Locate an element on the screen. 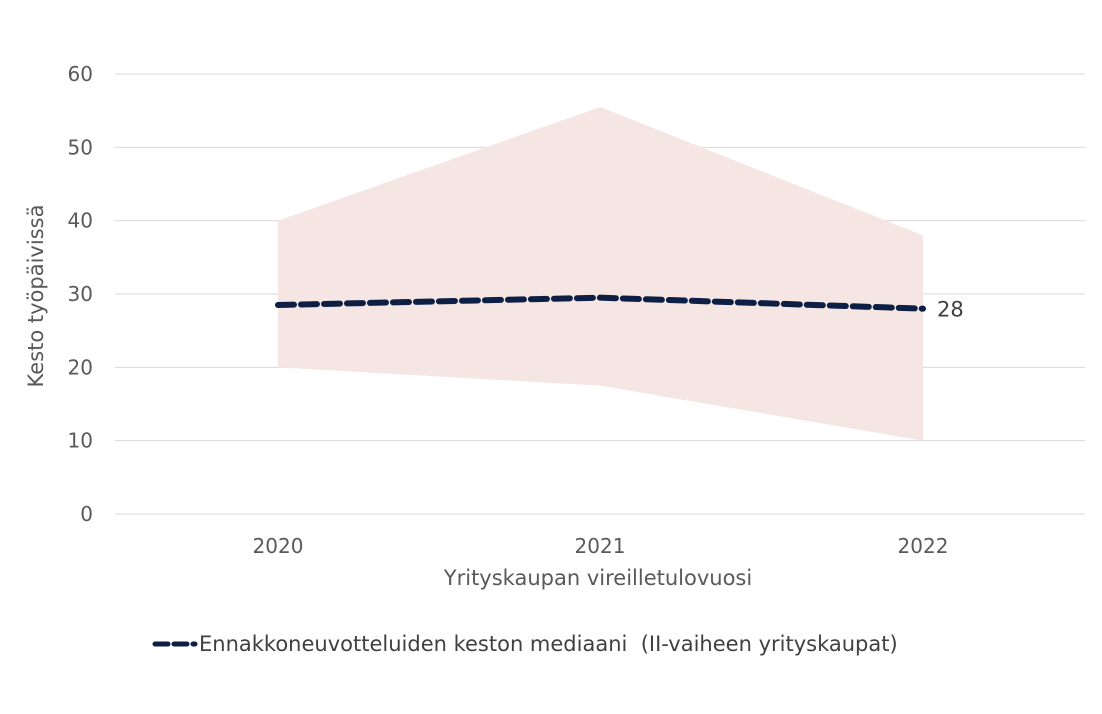  y-axis-ticks: 0 10 20 30 40 50 60 is located at coordinates (80, 294).